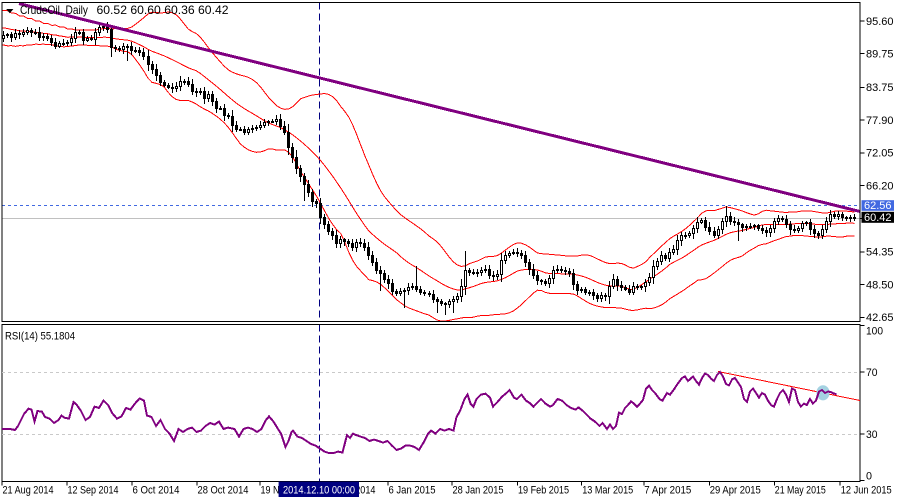  What do you see at coordinates (156, 491) in the screenshot?
I see `svg-text: 6 Oct 2014` at bounding box center [156, 491].